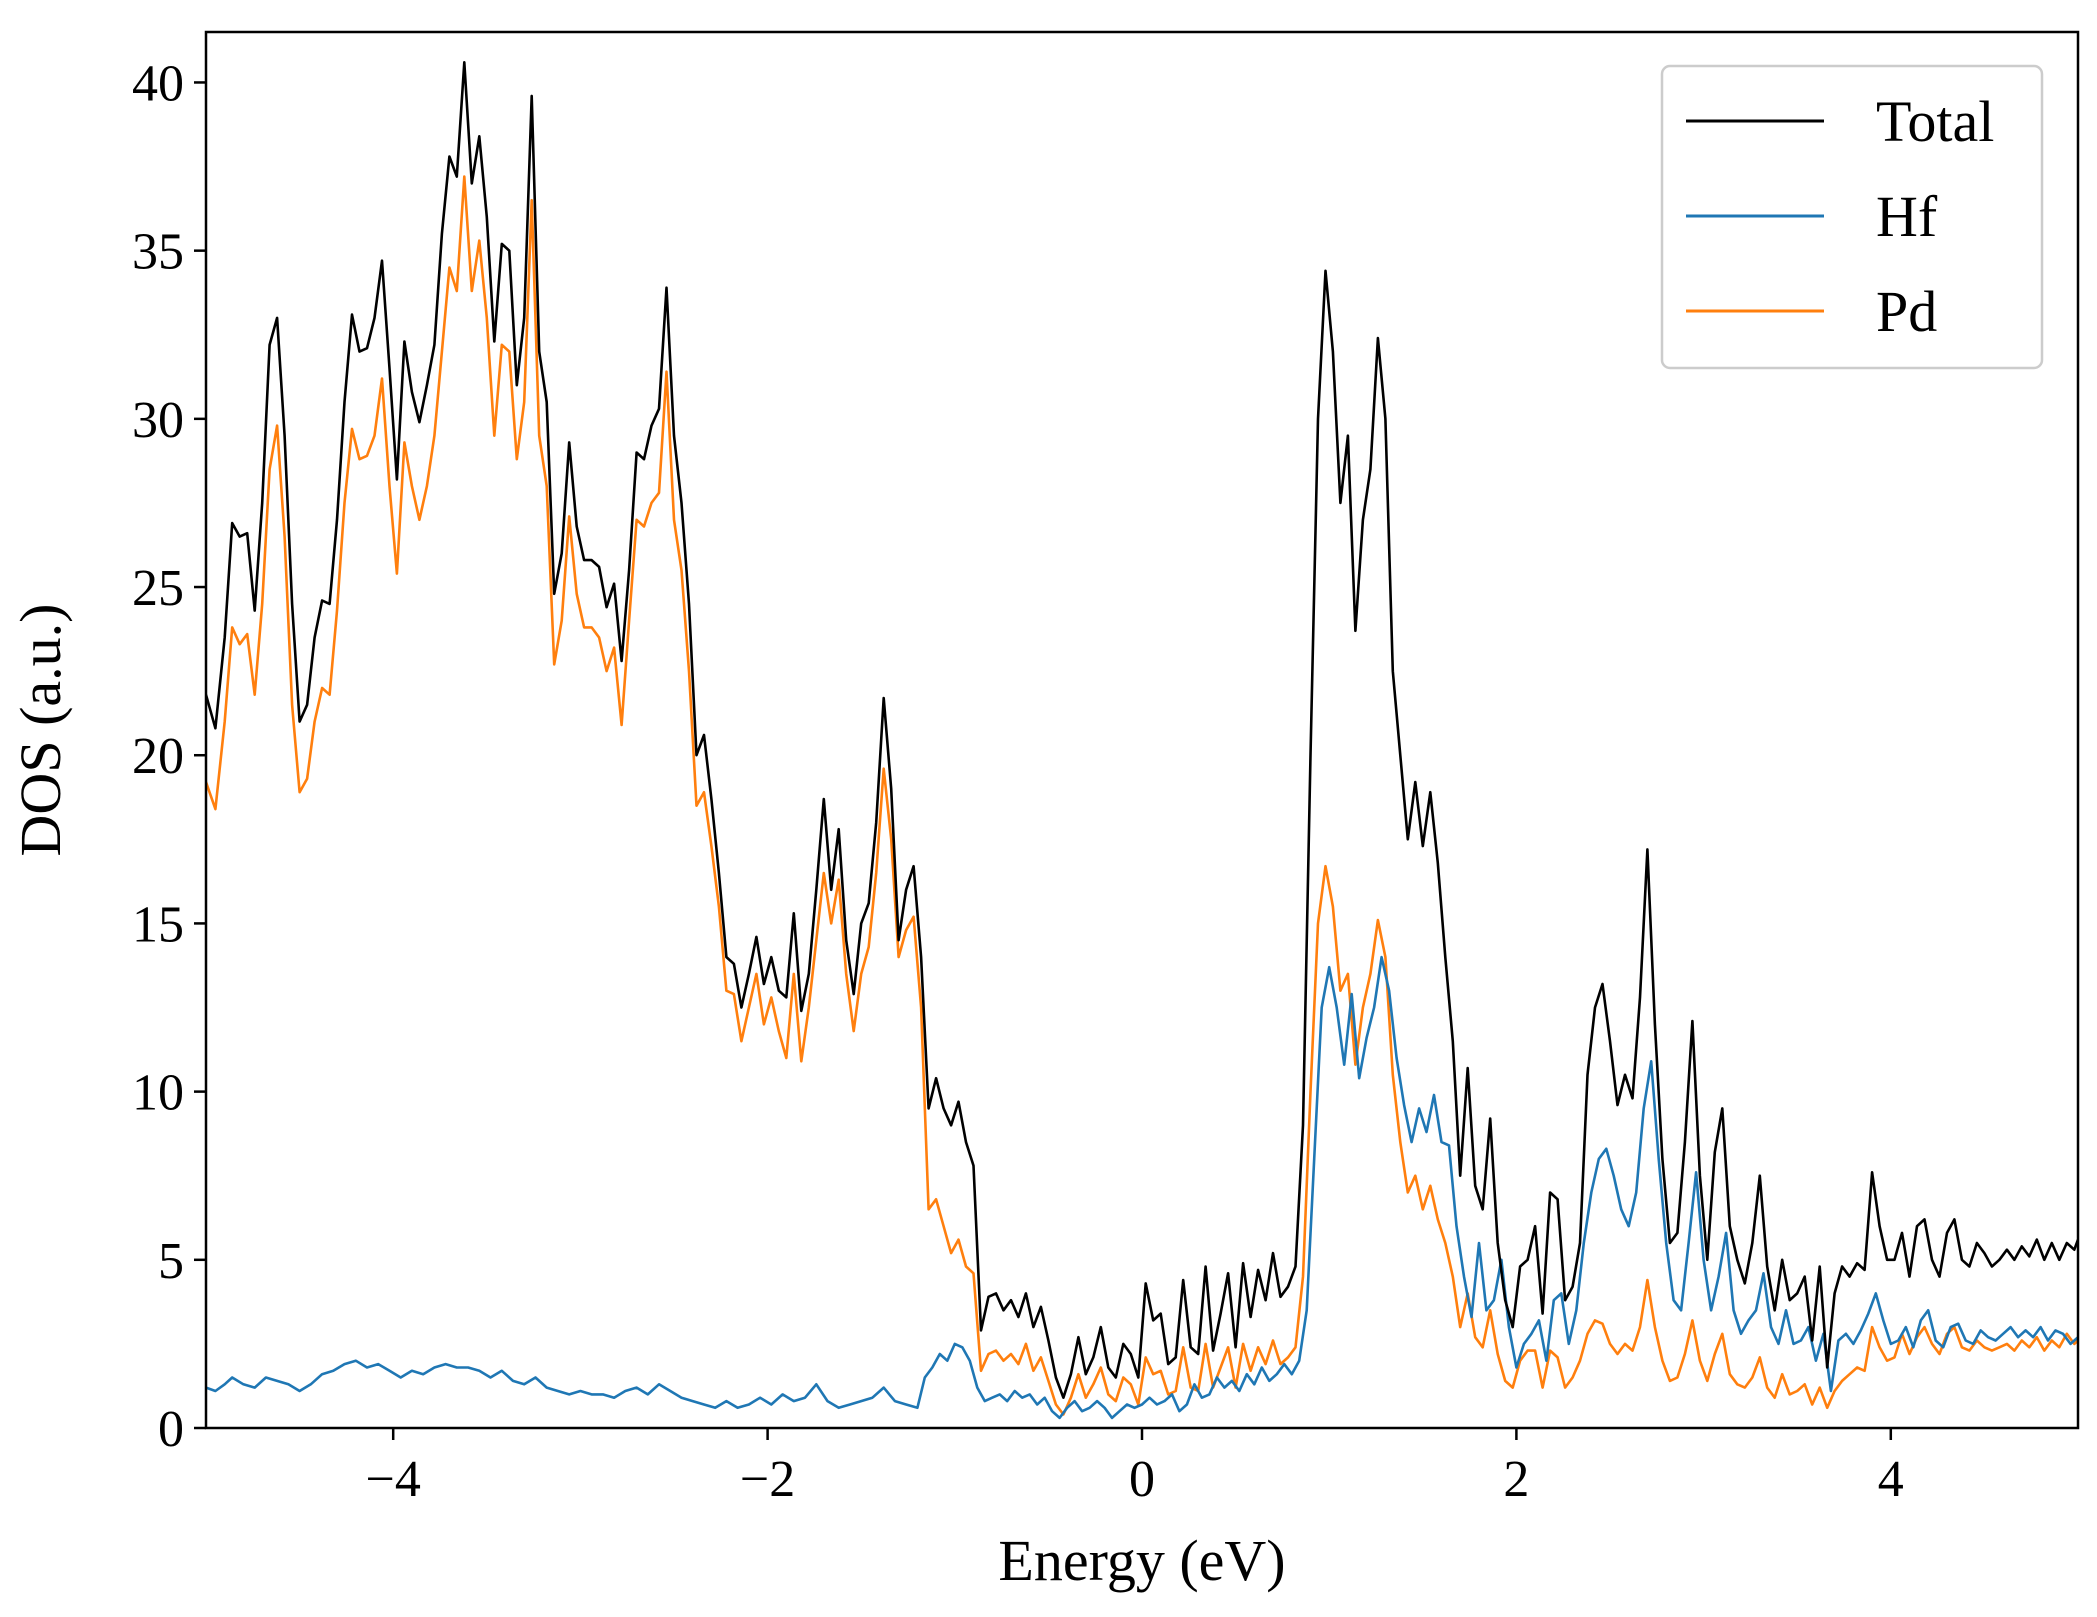  What do you see at coordinates (1906, 311) in the screenshot?
I see `legend-label-pd: Pd` at bounding box center [1906, 311].